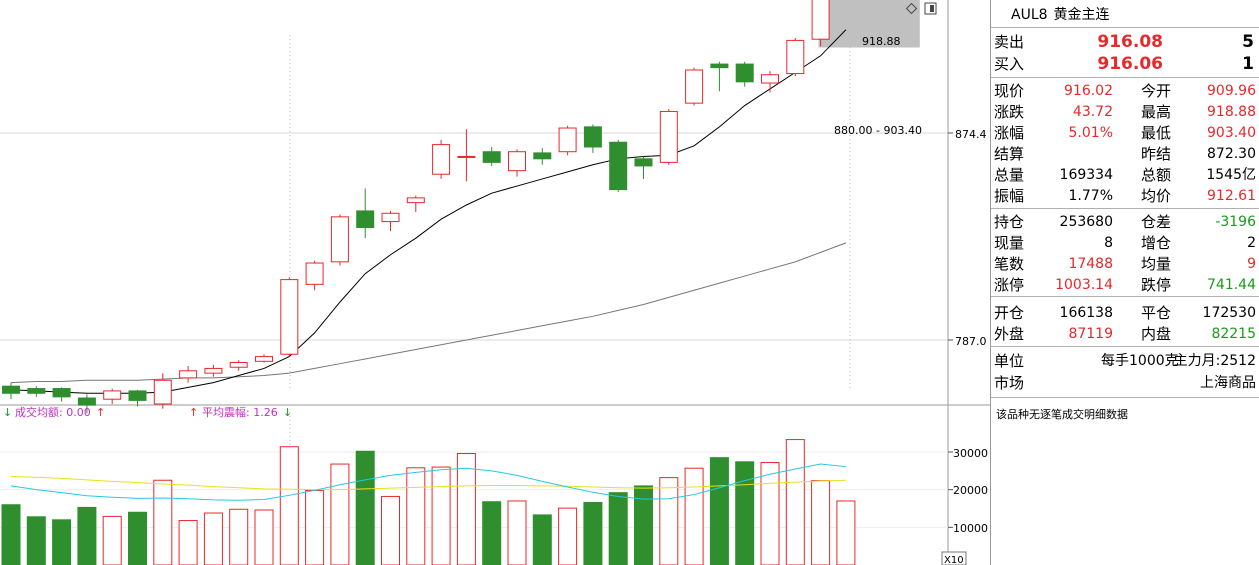 The height and width of the screenshot is (565, 1259). What do you see at coordinates (1090, 264) in the screenshot?
I see `quote-value: 17488` at bounding box center [1090, 264].